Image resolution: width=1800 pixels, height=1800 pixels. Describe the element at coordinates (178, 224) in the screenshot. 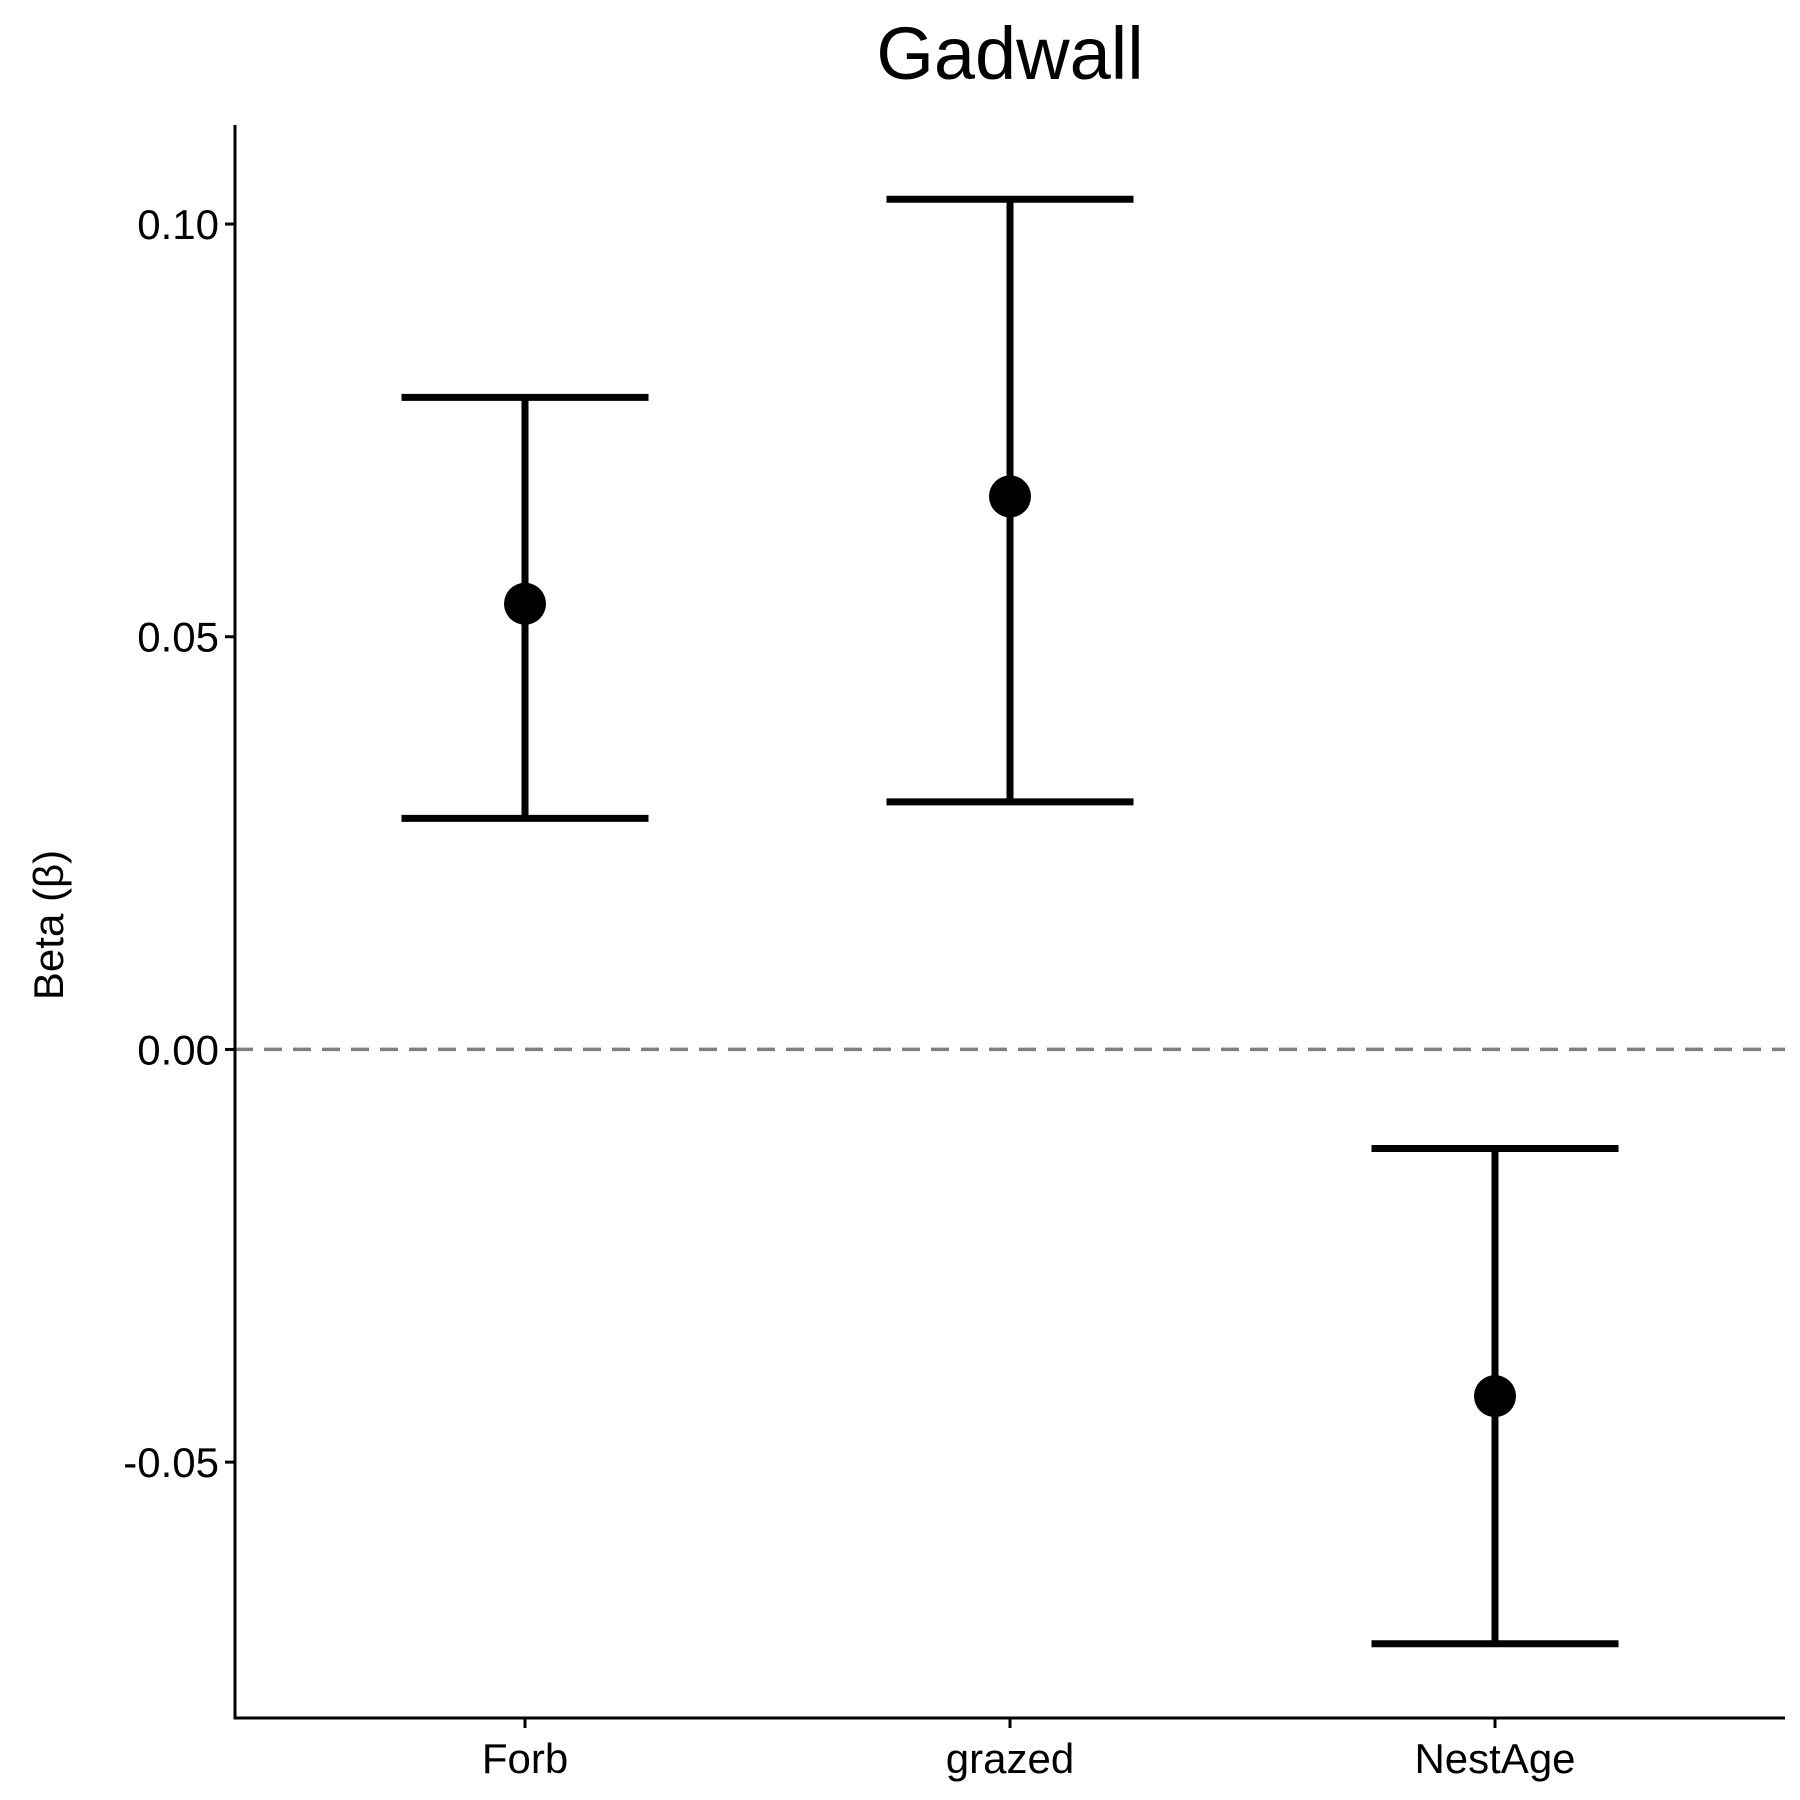

I see `y-tick-label: 0.10` at that location.